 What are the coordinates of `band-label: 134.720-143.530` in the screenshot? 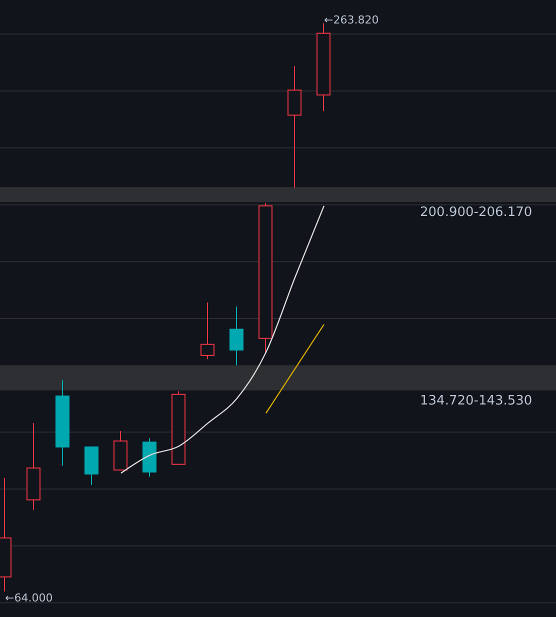 It's located at (476, 400).